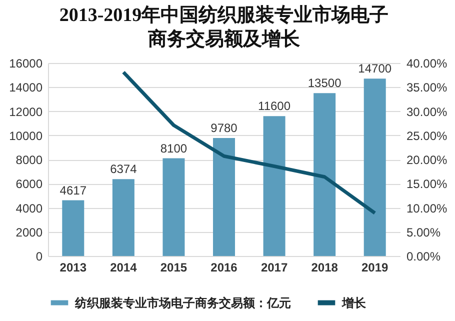 The image size is (455, 321). I want to click on y2-tick-label: 10.00%, so click(427, 208).